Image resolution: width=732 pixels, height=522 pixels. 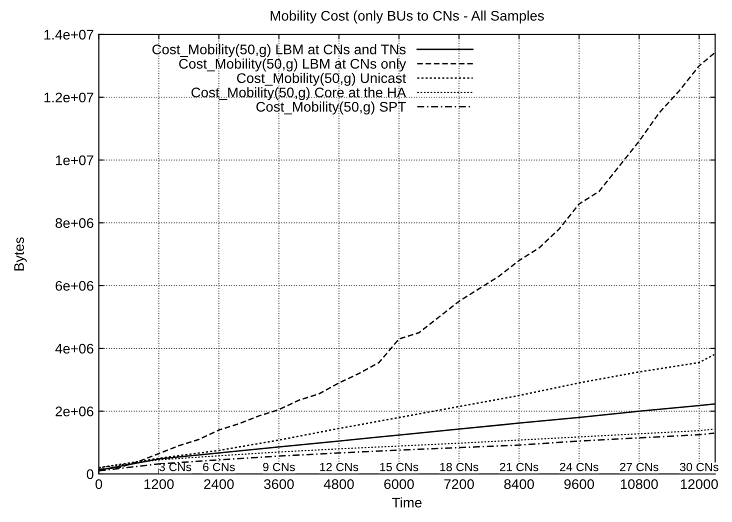 I want to click on legend-label: Cost_Mobility(50,g) LBM at CNs and TNs, so click(x=279, y=51).